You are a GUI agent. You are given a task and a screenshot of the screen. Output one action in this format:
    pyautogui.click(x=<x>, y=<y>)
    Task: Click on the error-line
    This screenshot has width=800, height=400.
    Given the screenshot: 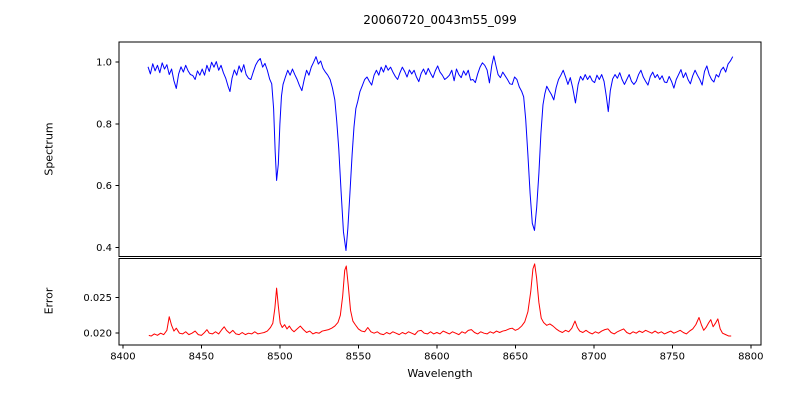 What is the action you would take?
    pyautogui.click(x=440, y=300)
    